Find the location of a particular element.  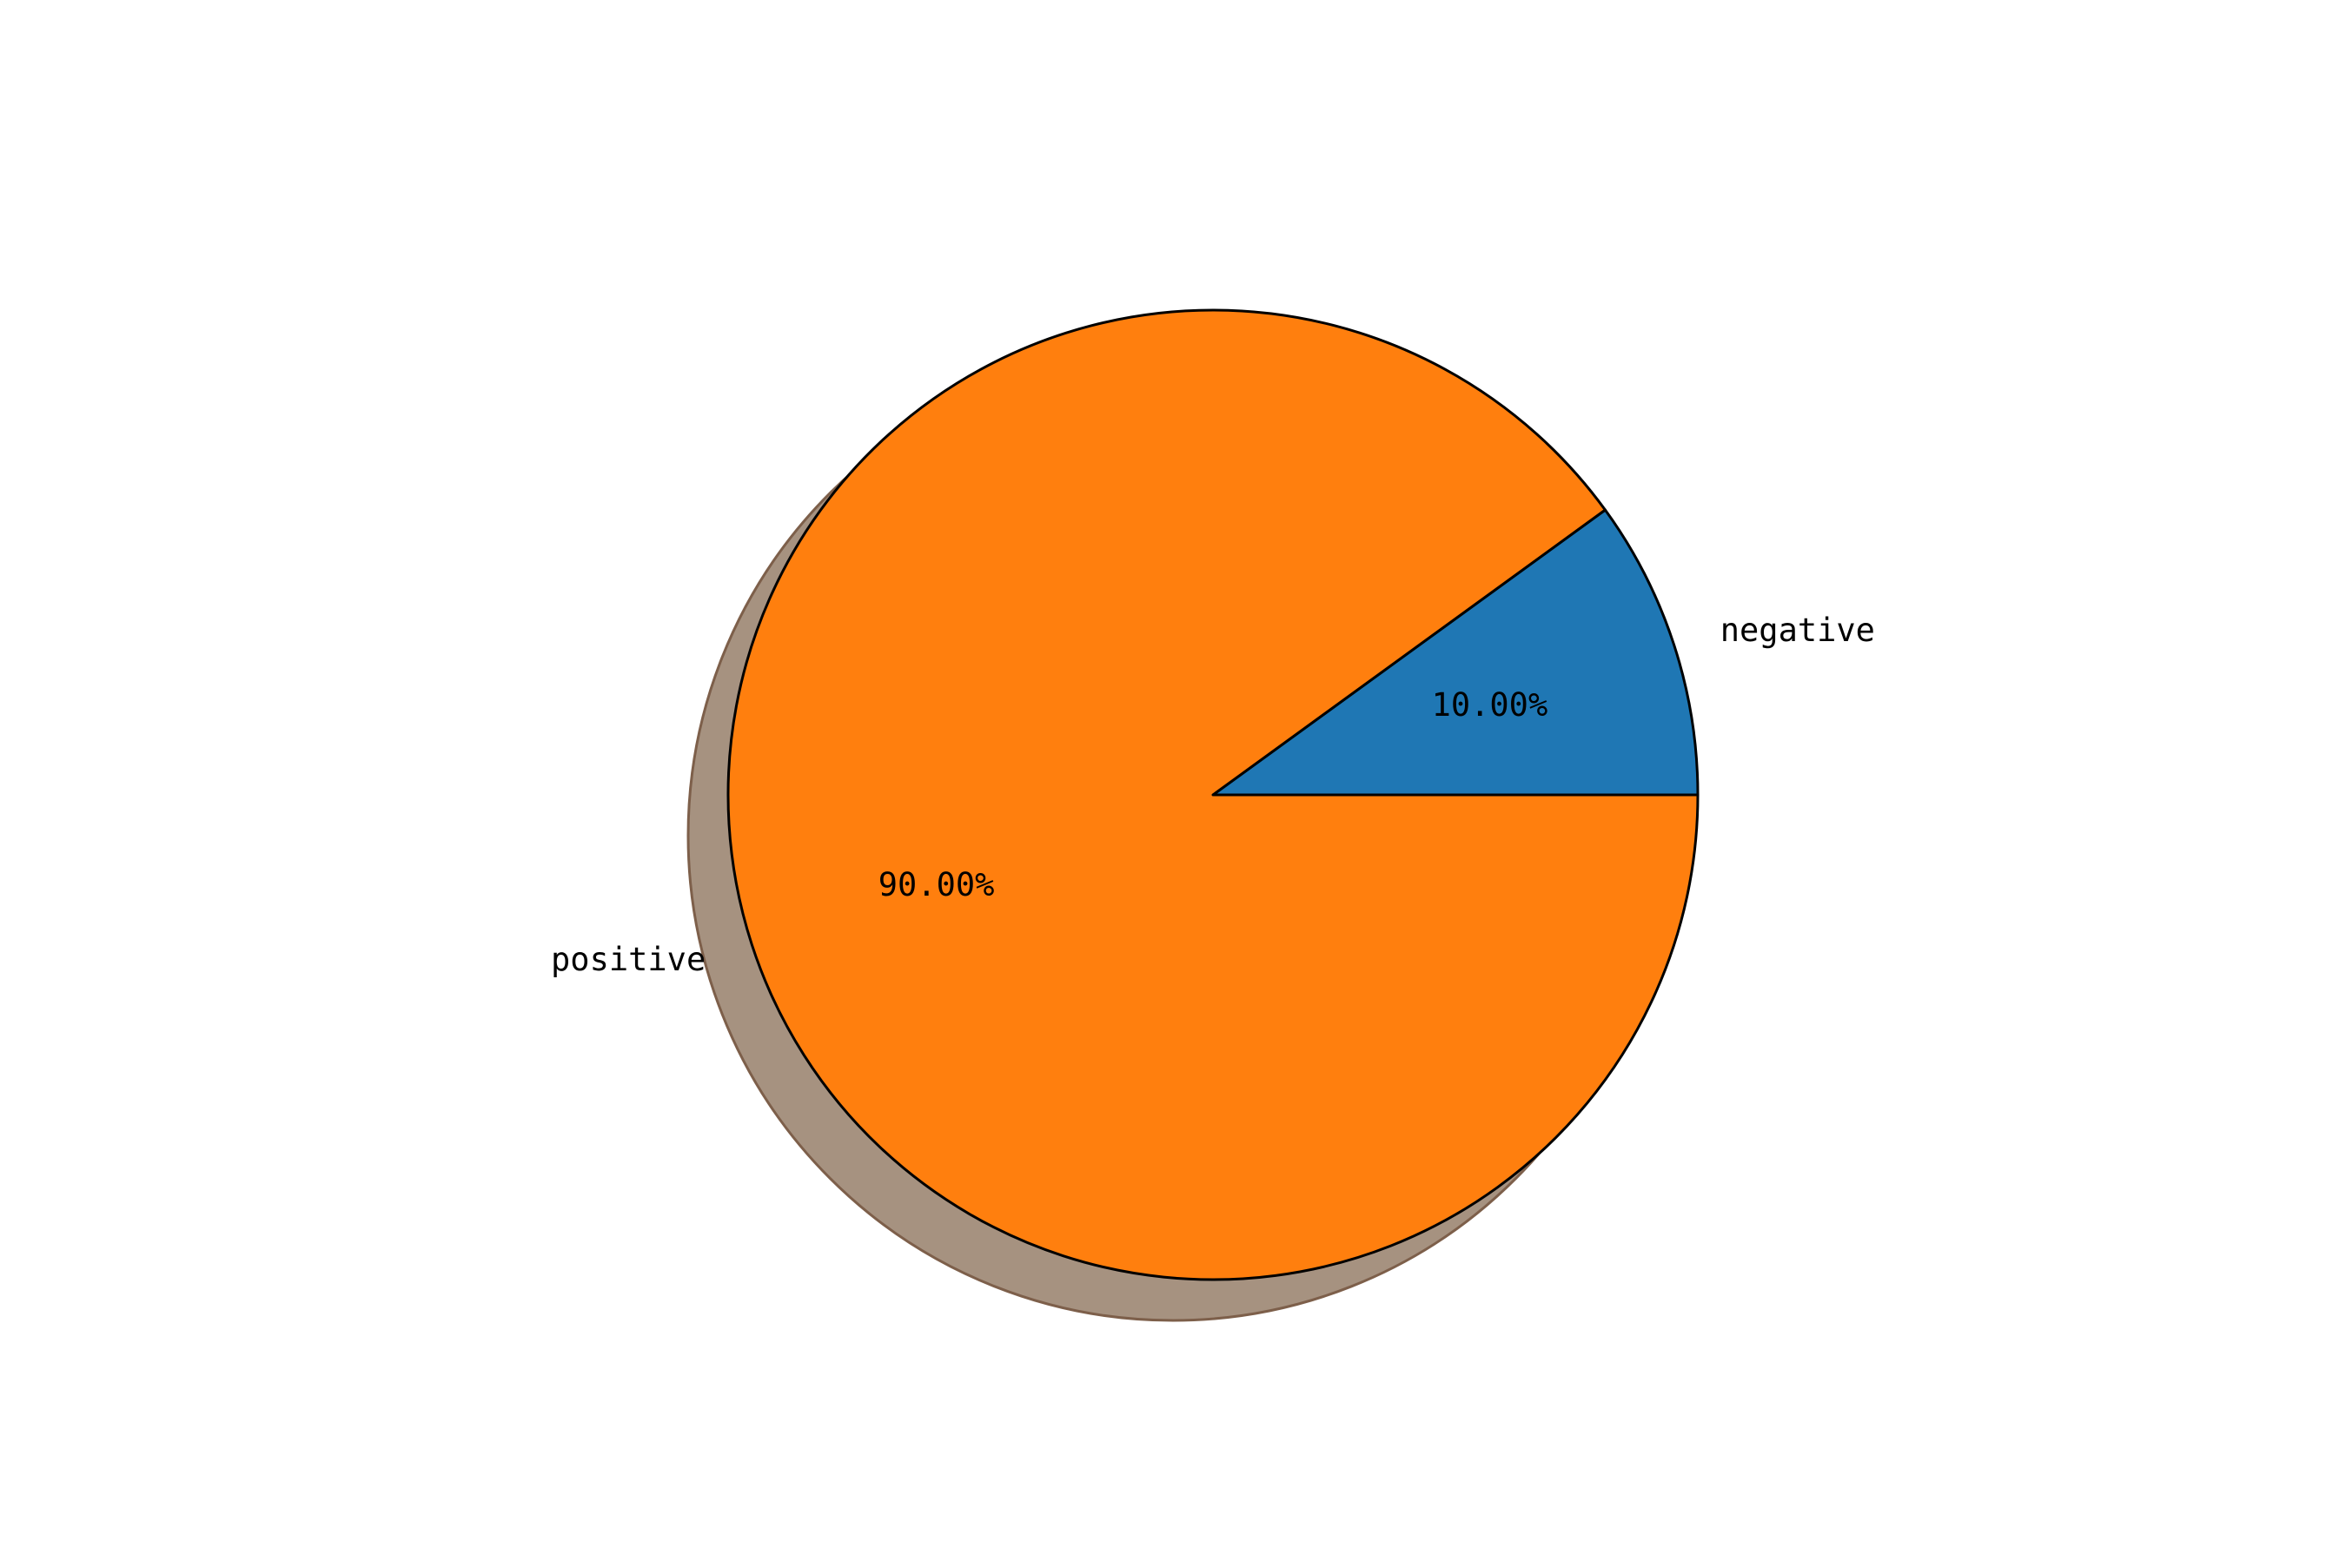

pie-label-negative: negative is located at coordinates (1798, 630).